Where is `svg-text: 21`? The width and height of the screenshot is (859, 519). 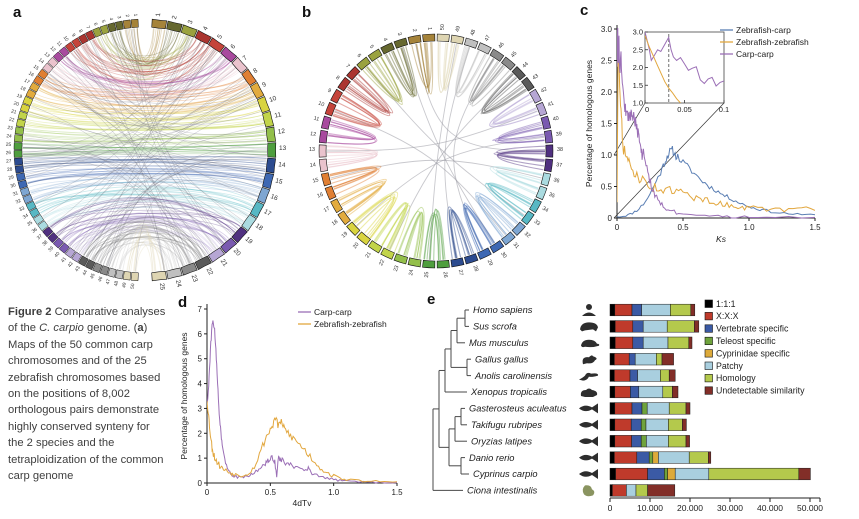 svg-text: 21 is located at coordinates (224, 263).